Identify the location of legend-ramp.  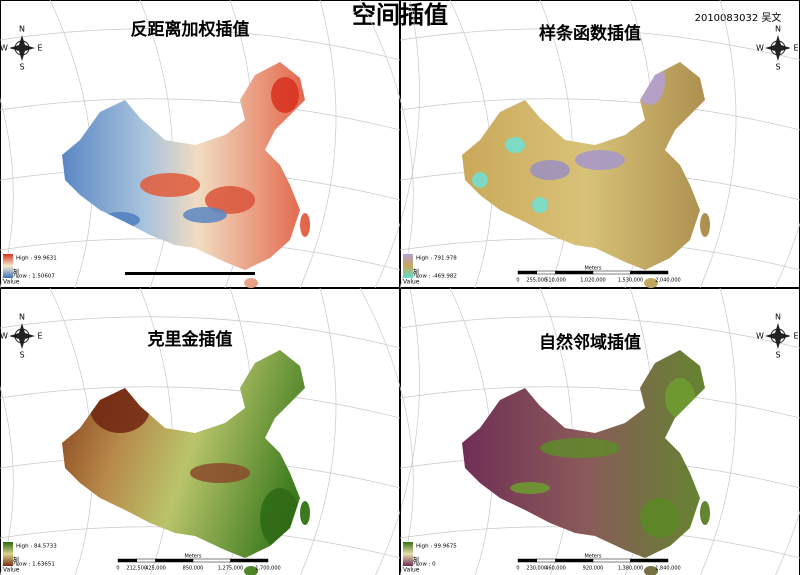
(8, 266).